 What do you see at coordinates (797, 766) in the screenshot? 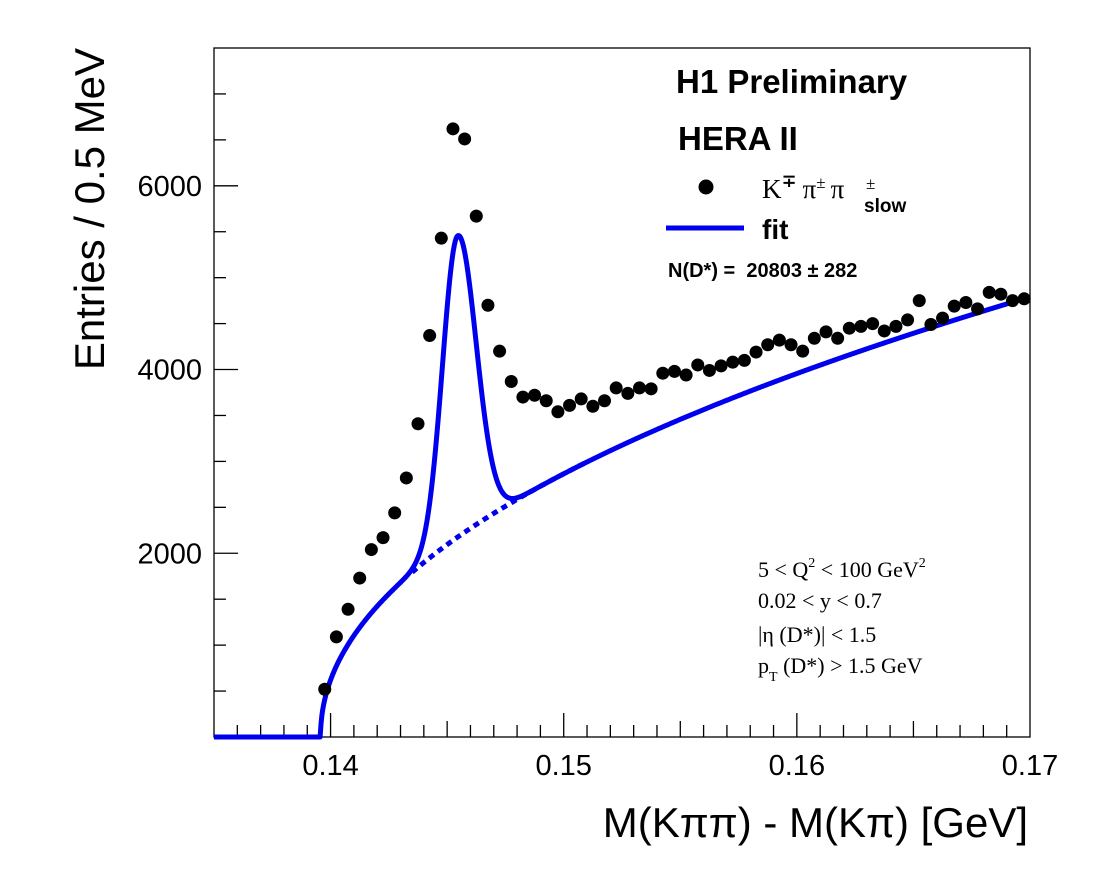
I see `x-tick-label: 0.16` at bounding box center [797, 766].